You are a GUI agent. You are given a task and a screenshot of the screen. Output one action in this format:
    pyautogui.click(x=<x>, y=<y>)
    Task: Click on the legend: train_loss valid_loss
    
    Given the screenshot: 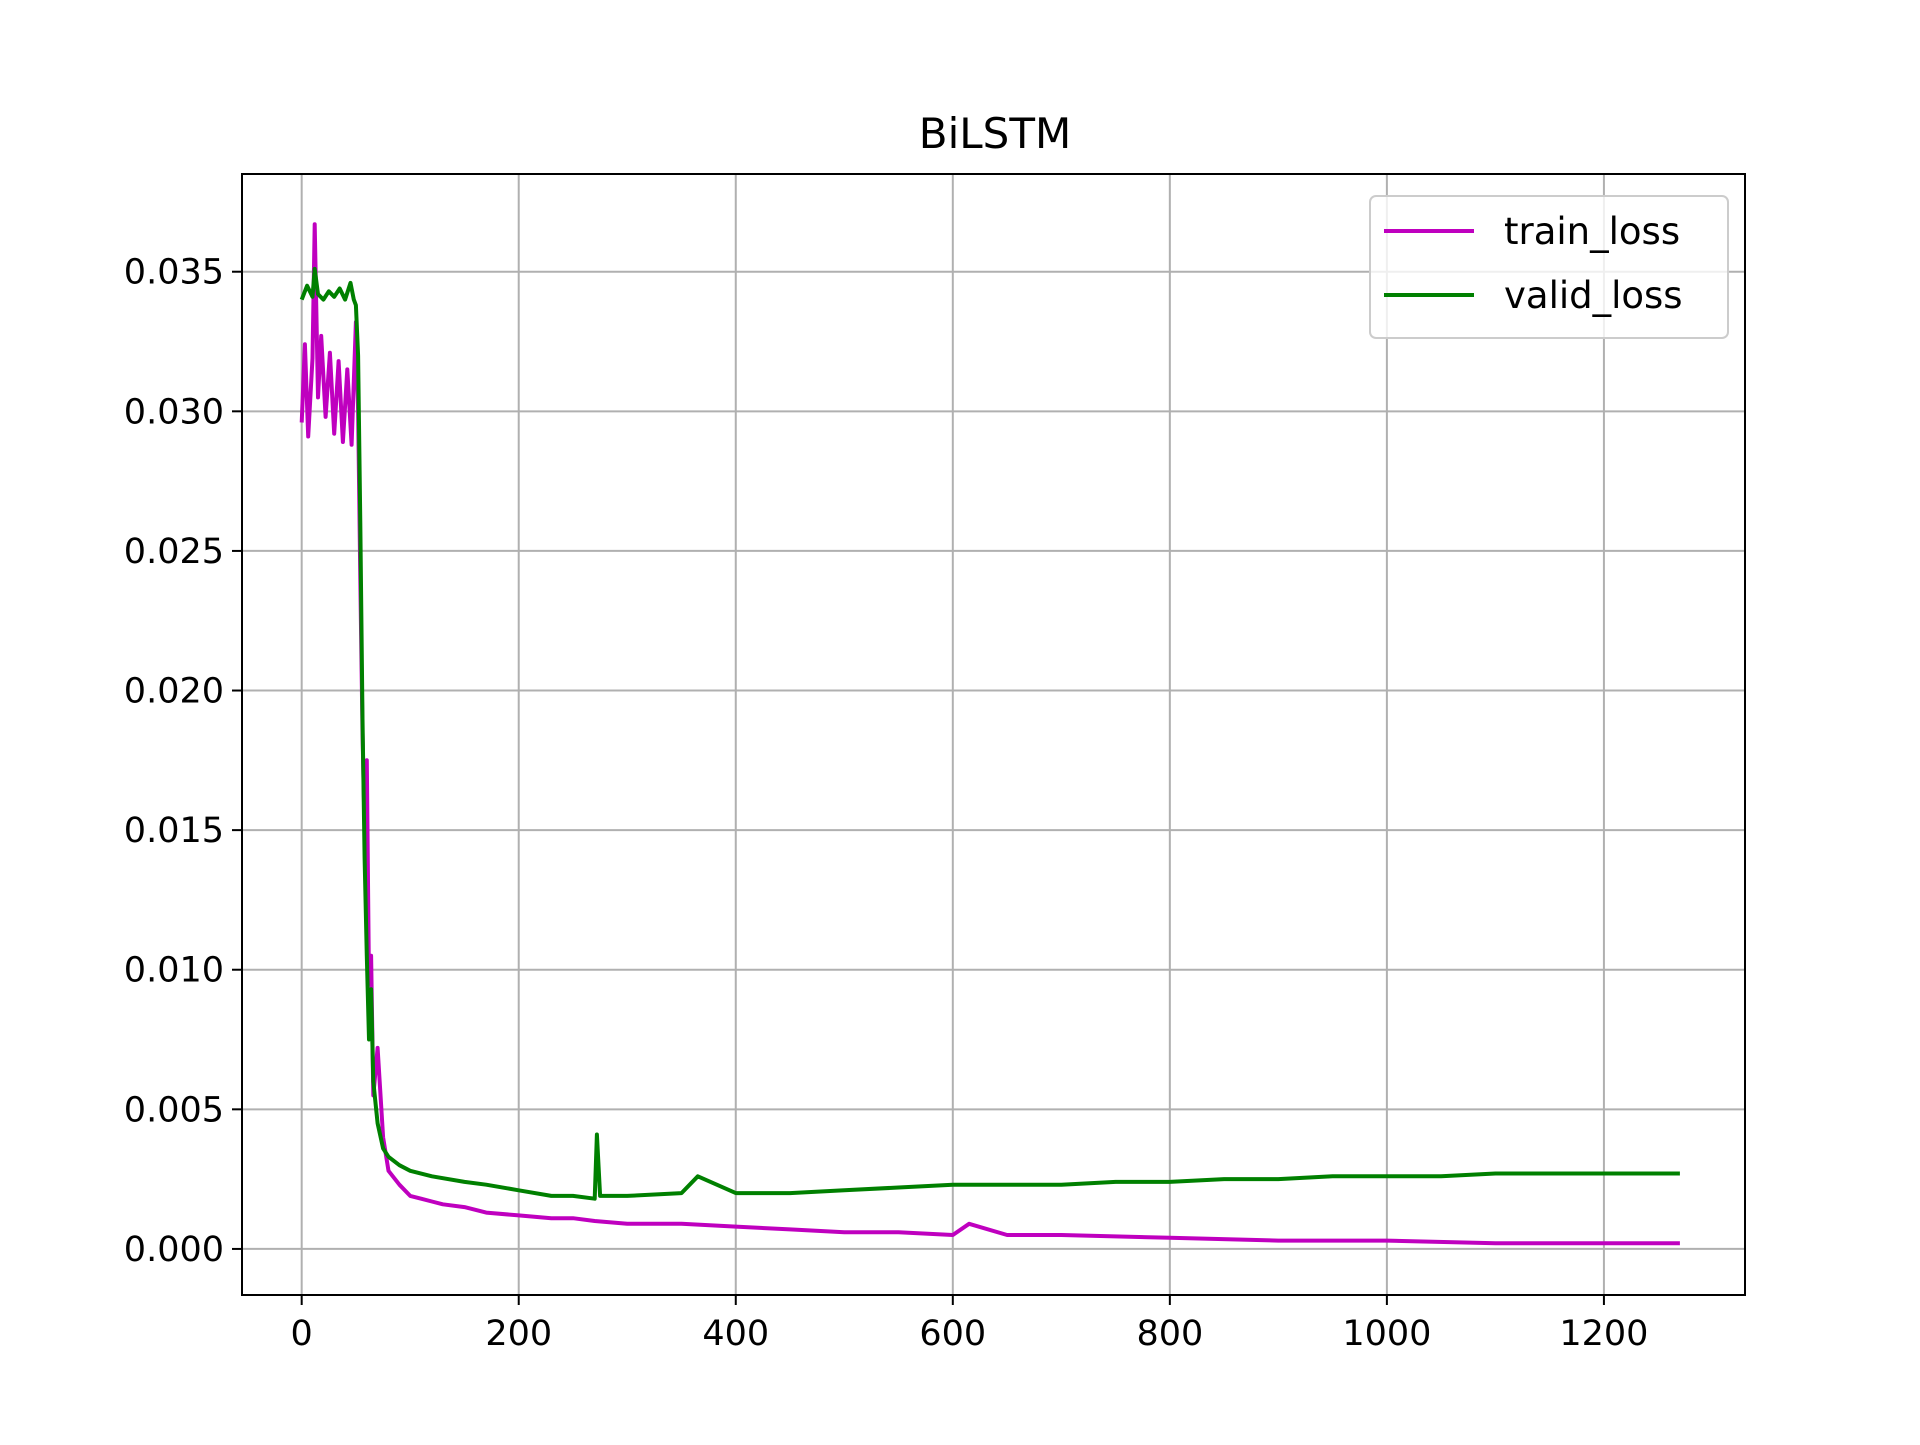 What is the action you would take?
    pyautogui.click(x=1549, y=267)
    